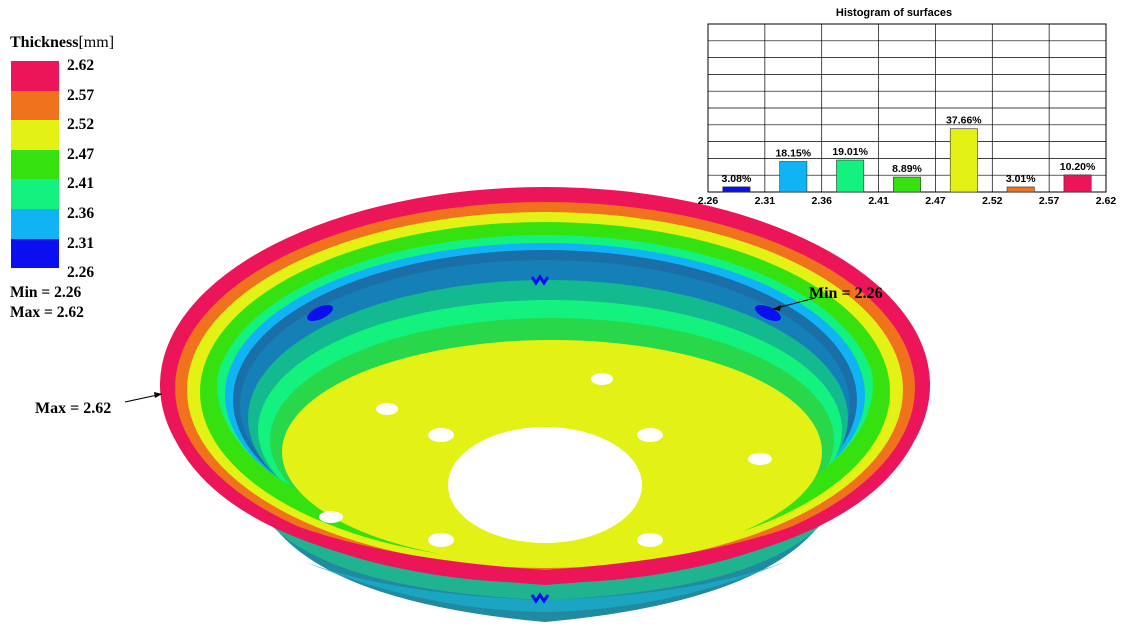  Describe the element at coordinates (81, 243) in the screenshot. I see `legend-tick-label: 2.31` at that location.